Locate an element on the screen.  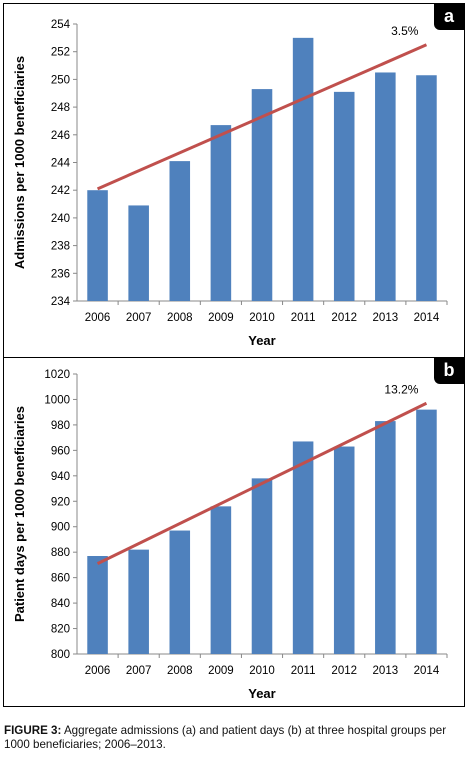
chart-a-trend-line is located at coordinates (262, 117).